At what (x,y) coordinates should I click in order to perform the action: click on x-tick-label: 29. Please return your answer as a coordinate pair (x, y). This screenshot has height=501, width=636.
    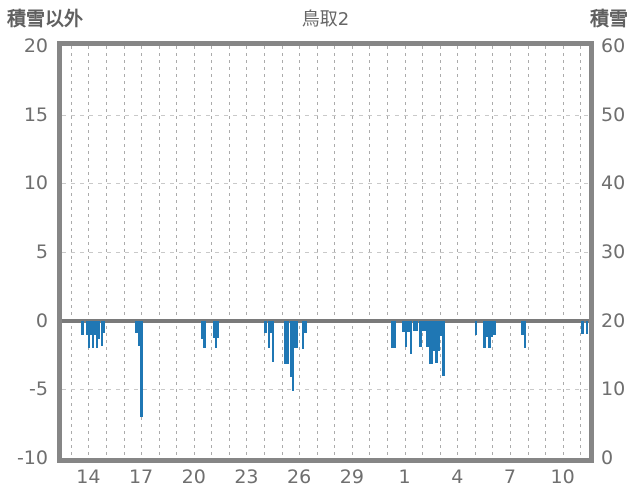
    Looking at the image, I should click on (351, 477).